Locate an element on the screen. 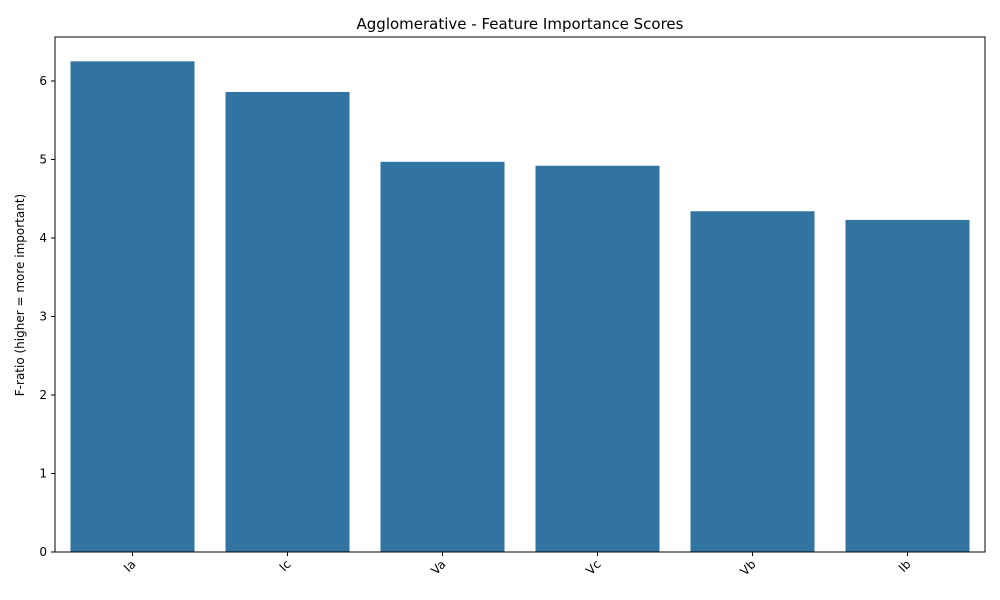  x-tick-label: Vb is located at coordinates (748, 567).